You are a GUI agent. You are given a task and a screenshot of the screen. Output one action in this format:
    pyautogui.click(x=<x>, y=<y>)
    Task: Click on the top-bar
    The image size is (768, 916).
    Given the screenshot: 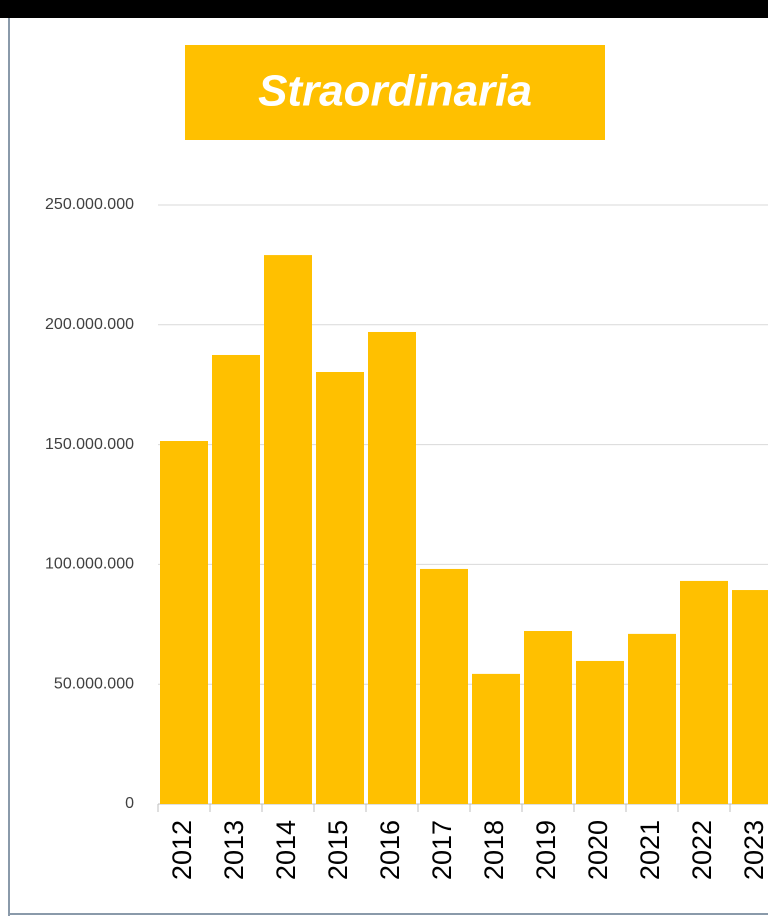 What is the action you would take?
    pyautogui.click(x=384, y=9)
    